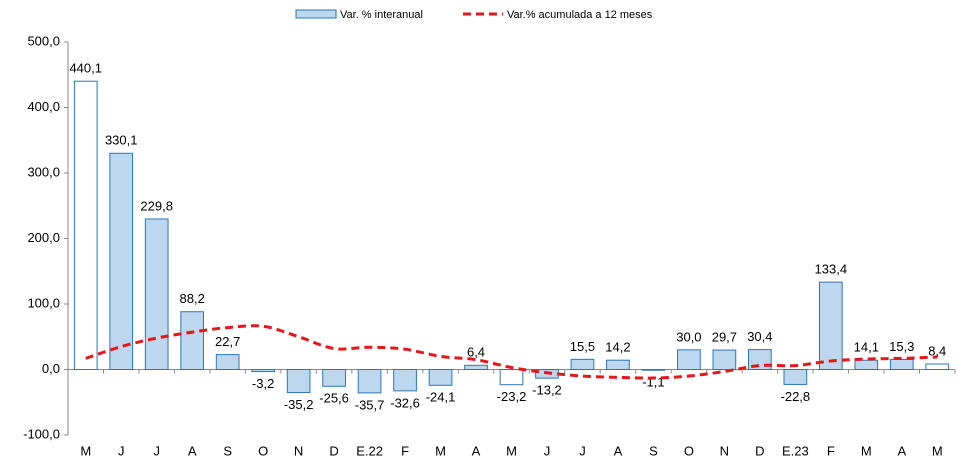  Describe the element at coordinates (441, 397) in the screenshot. I see `value-label: -24,1` at that location.